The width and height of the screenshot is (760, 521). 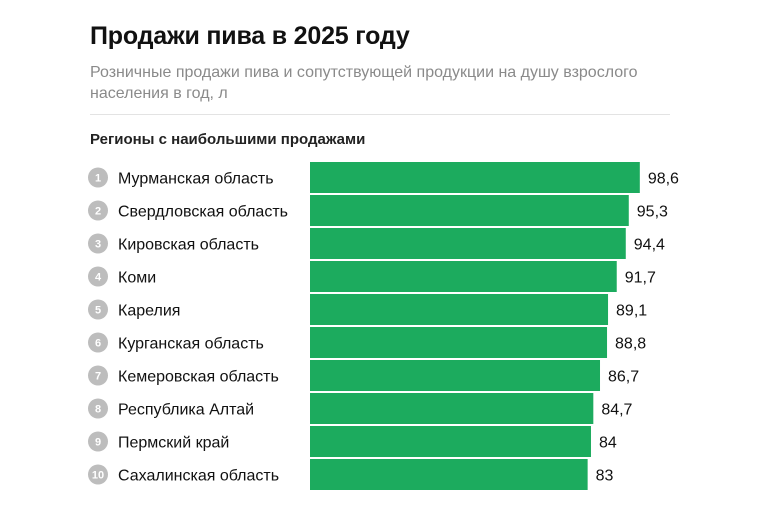 I want to click on rank-number: 3, so click(x=98, y=245).